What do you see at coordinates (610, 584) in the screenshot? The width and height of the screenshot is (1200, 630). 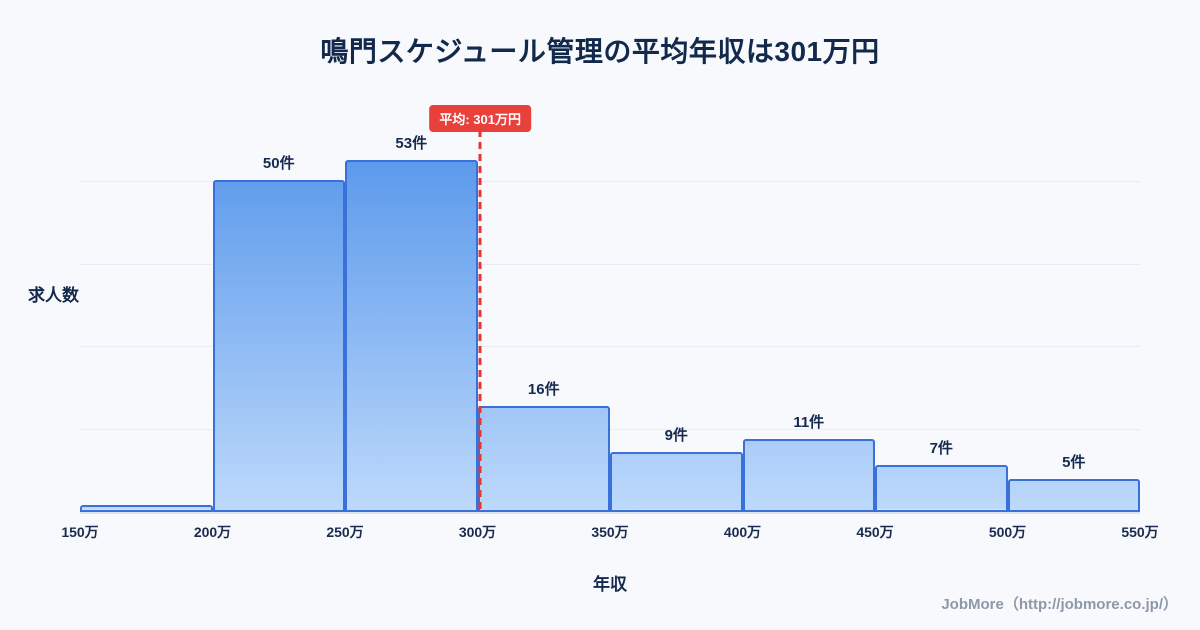 I see `x-axis-label: 年収` at bounding box center [610, 584].